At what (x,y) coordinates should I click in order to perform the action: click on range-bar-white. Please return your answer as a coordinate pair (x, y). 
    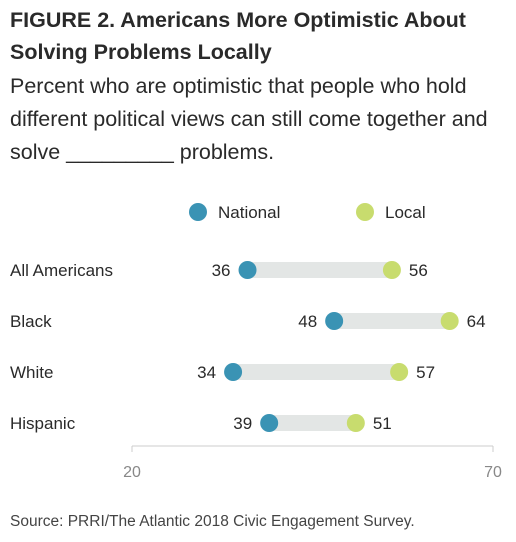
    Looking at the image, I should click on (316, 372).